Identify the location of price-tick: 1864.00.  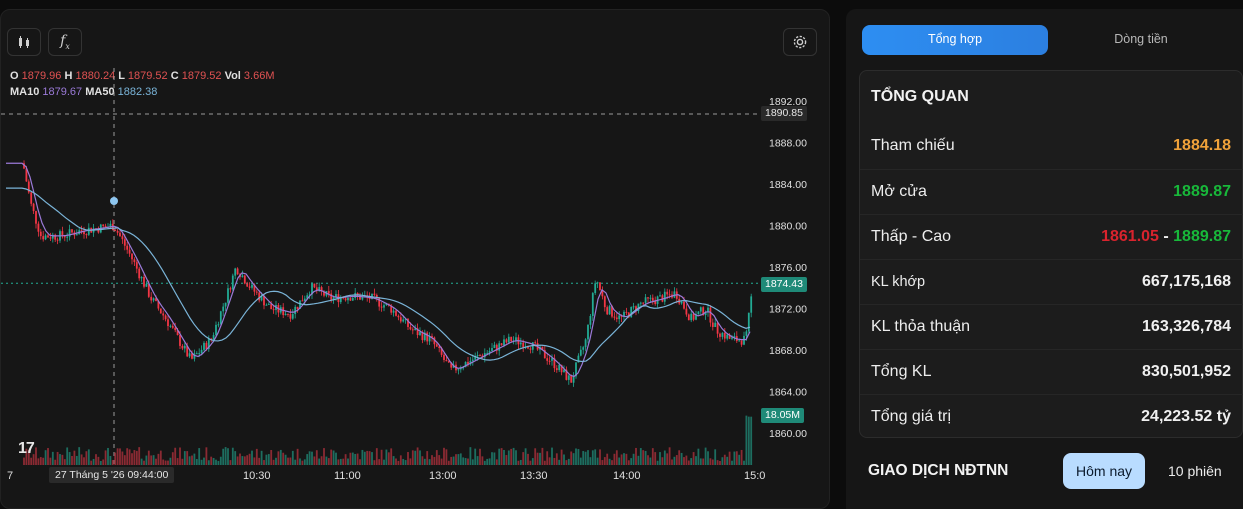
(788, 393).